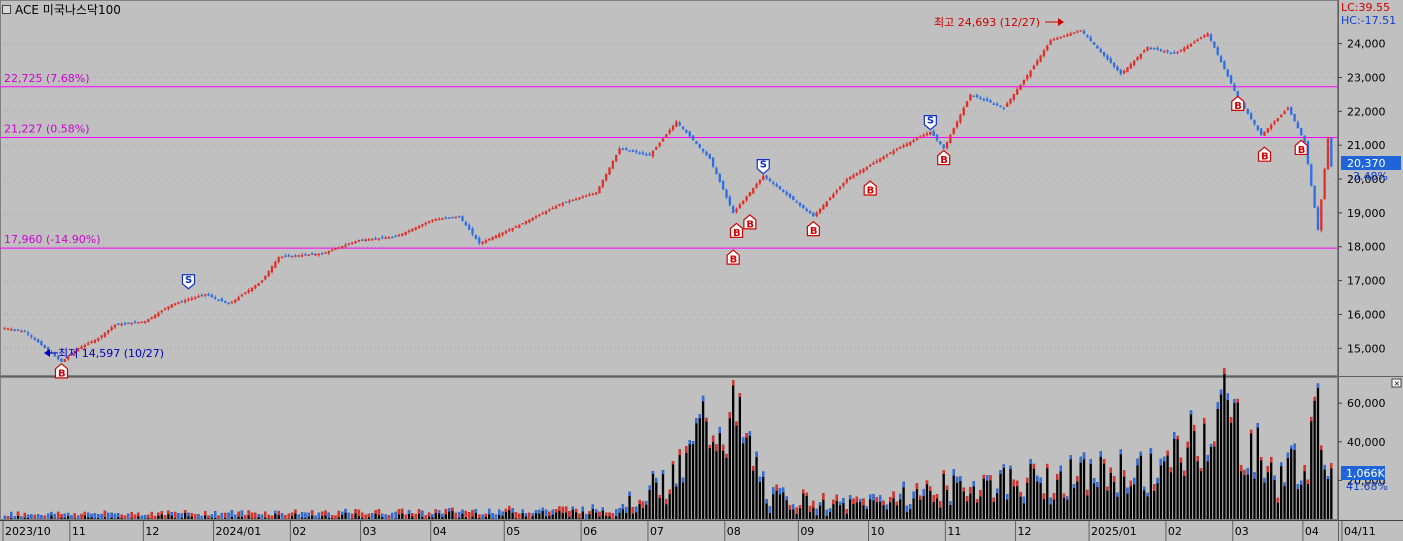 The height and width of the screenshot is (541, 1403). Describe the element at coordinates (1114, 531) in the screenshot. I see `time-tick-label: 2025/01` at that location.